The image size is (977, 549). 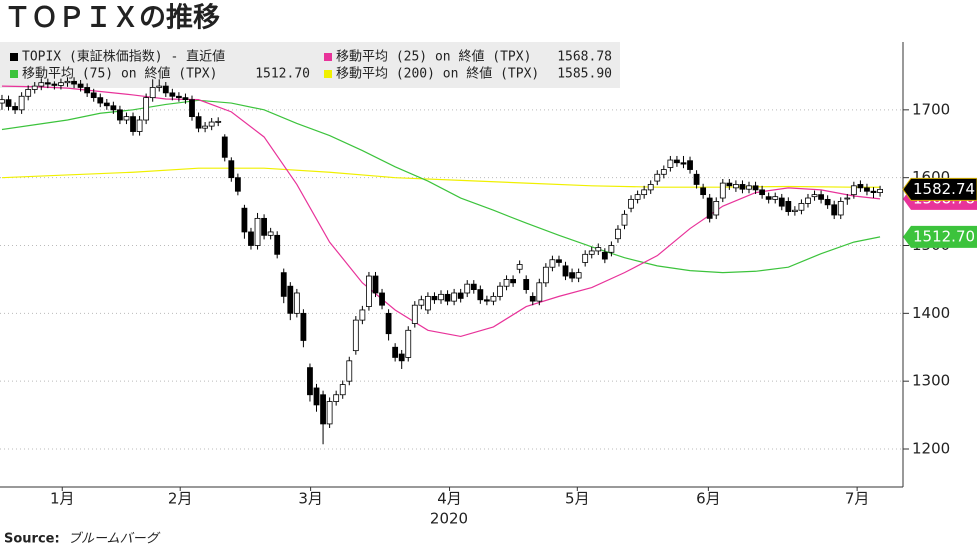 What do you see at coordinates (944, 189) in the screenshot?
I see `last-value-label: 1582.74` at bounding box center [944, 189].